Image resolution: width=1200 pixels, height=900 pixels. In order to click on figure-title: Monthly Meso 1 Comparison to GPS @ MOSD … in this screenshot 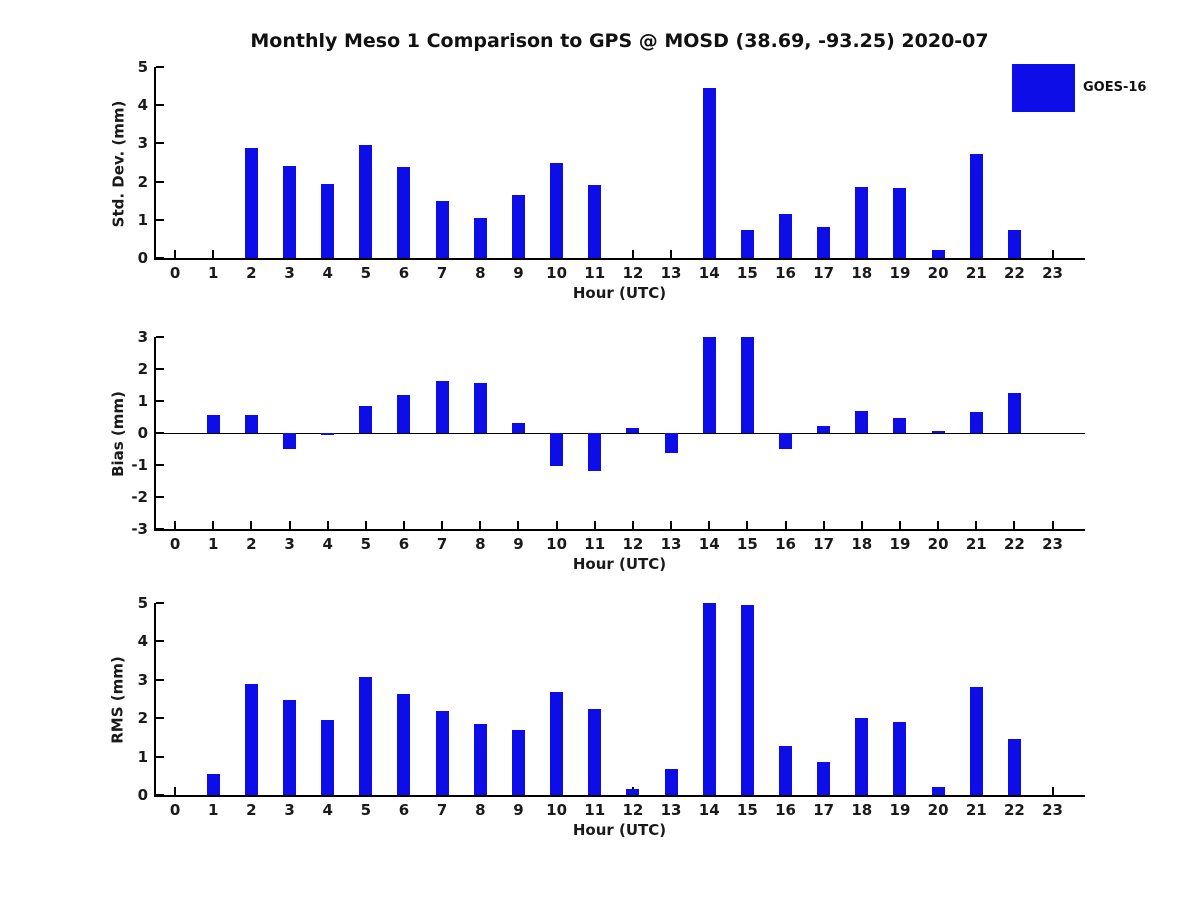, I will do `click(619, 41)`.